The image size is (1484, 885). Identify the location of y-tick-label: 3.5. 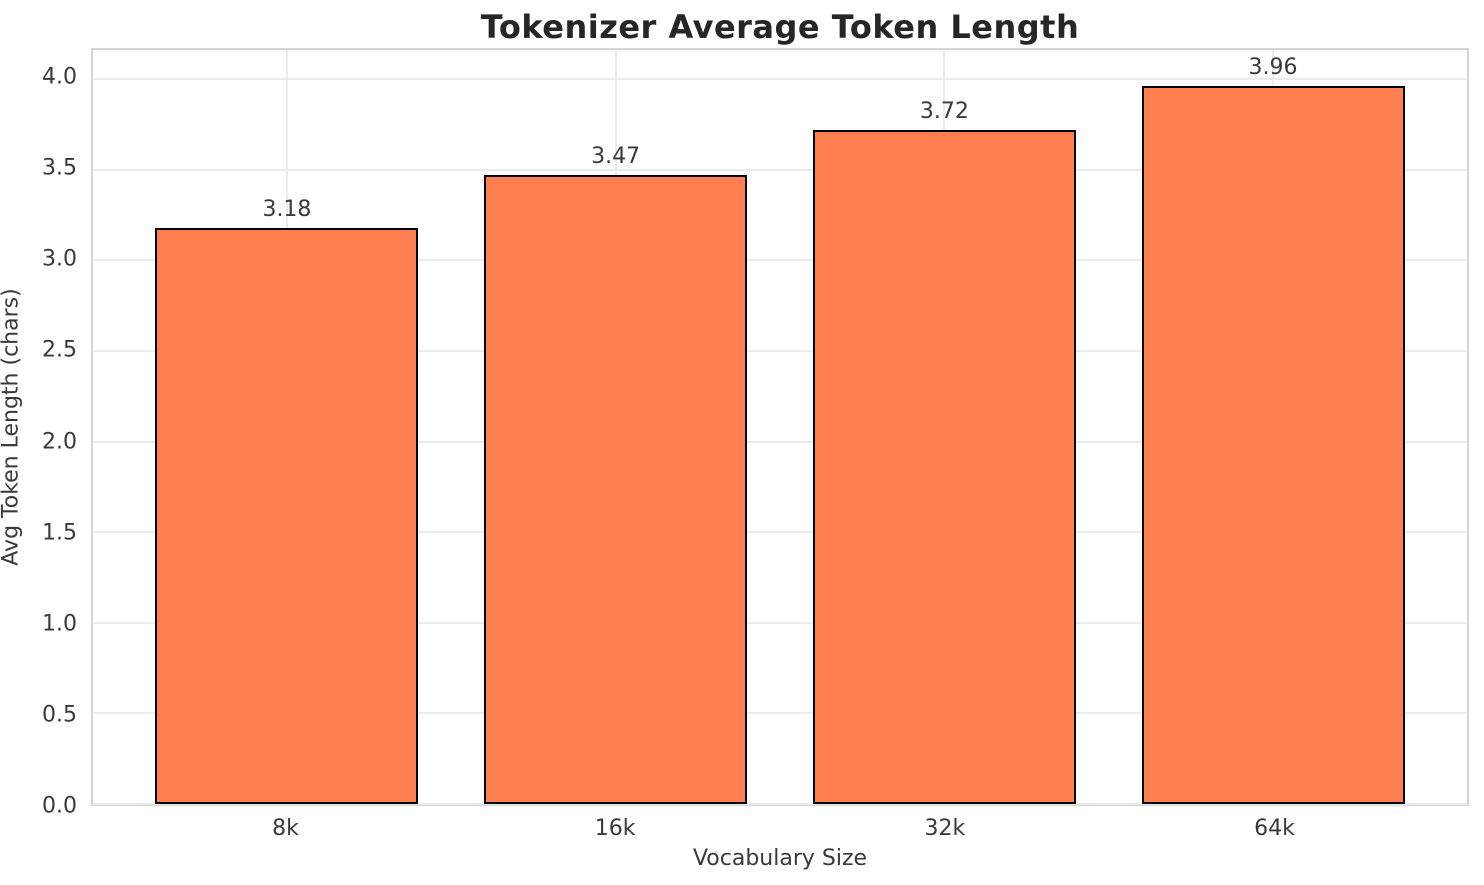
(59, 168).